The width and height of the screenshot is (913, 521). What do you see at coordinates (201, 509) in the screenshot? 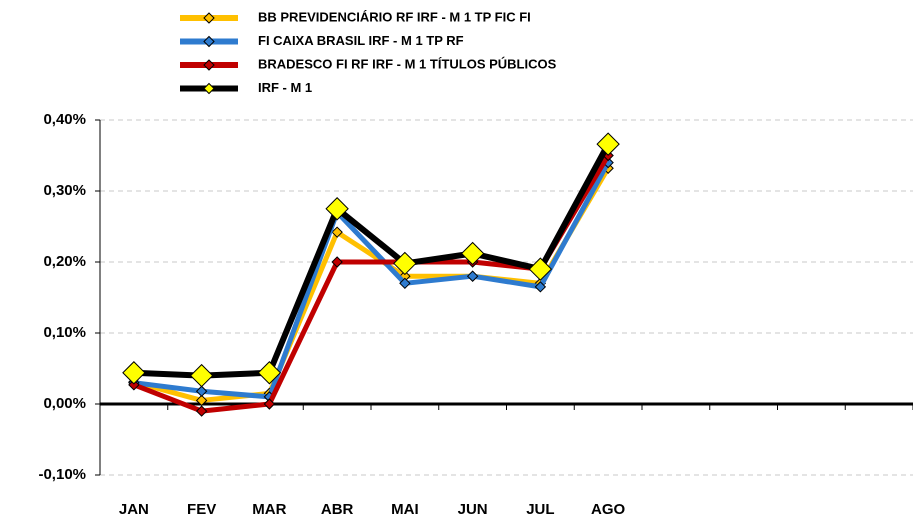
I see `x-tick-label: FEV` at bounding box center [201, 509].